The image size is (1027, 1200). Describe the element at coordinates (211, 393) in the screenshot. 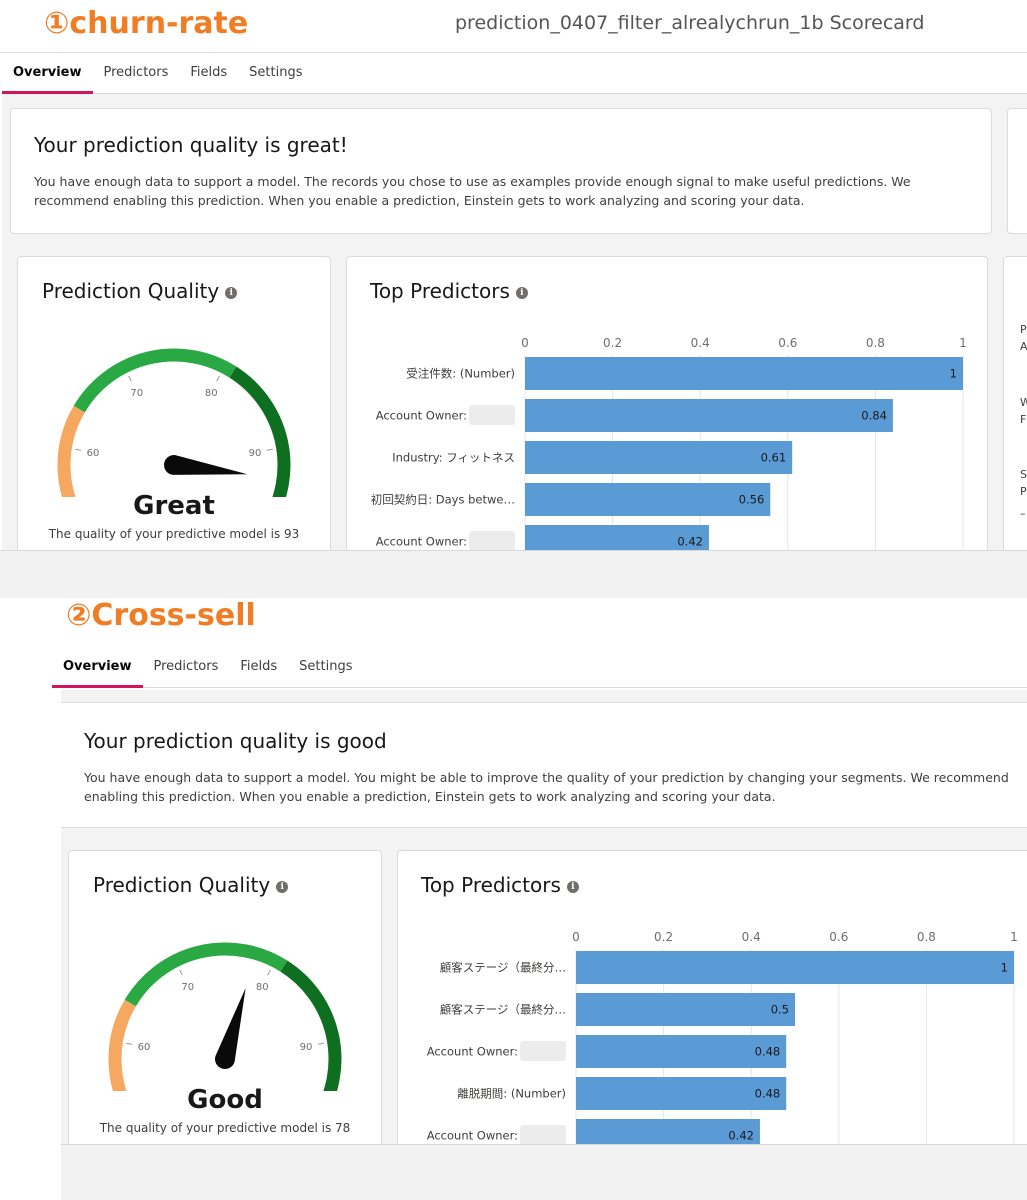

I see `gauge-tick-label: 80` at that location.